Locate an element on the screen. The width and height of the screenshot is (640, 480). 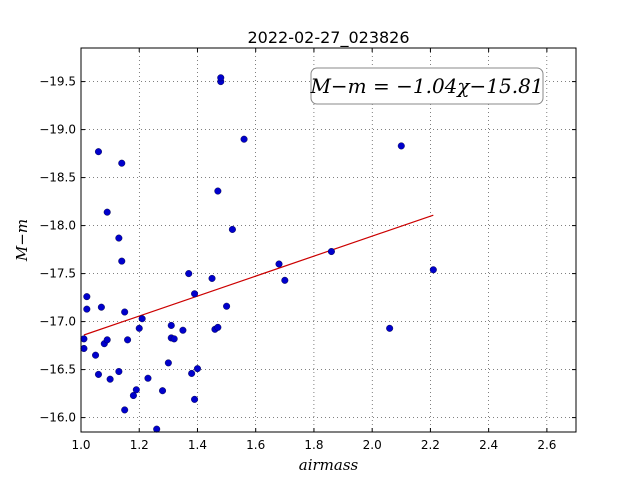
y-axis-label: M−m is located at coordinates (22, 240).